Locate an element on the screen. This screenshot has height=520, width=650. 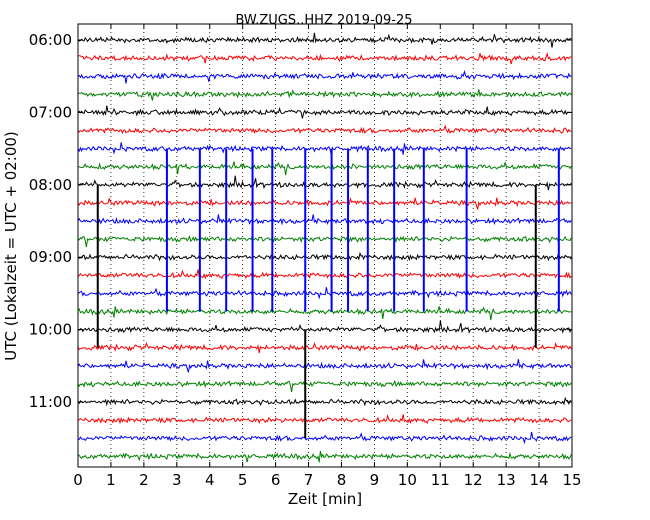
x-tick-label-4: 4 is located at coordinates (210, 480).